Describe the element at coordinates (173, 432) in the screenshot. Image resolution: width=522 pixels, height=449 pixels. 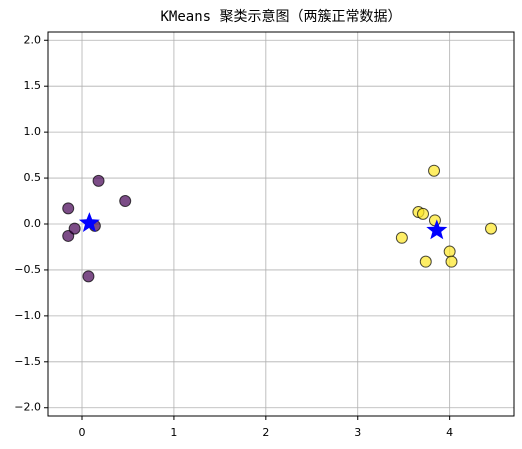
I see `x-tick-label: 1` at that location.